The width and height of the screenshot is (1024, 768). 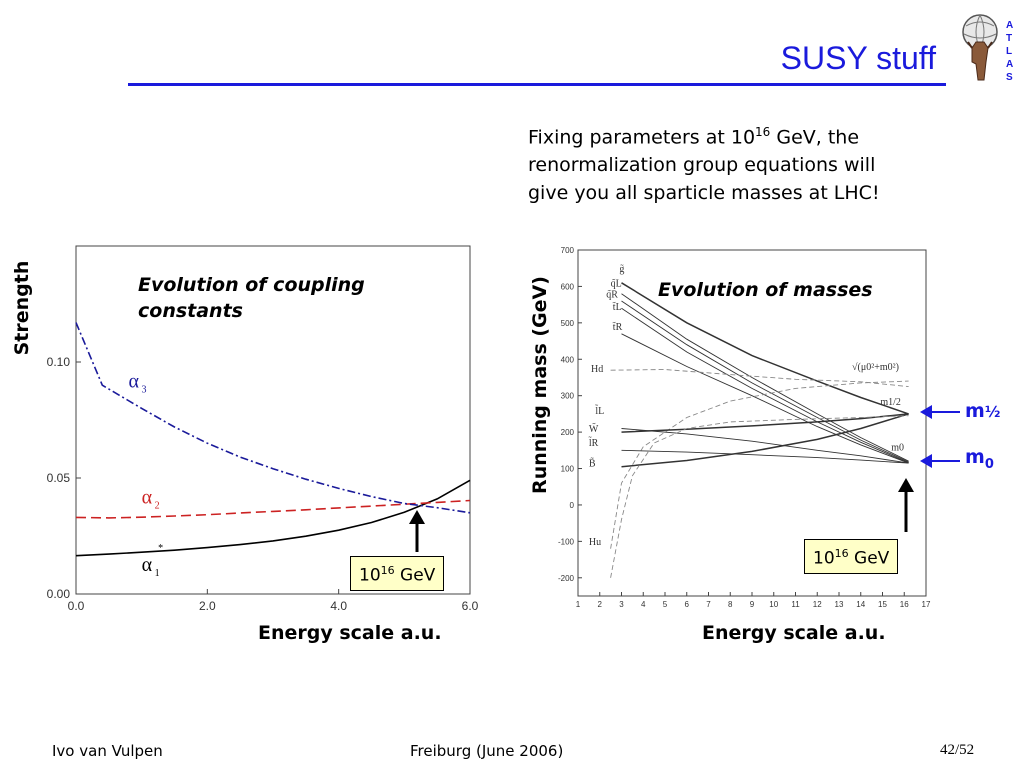 I want to click on curve-label: g̃, so click(x=621, y=269).